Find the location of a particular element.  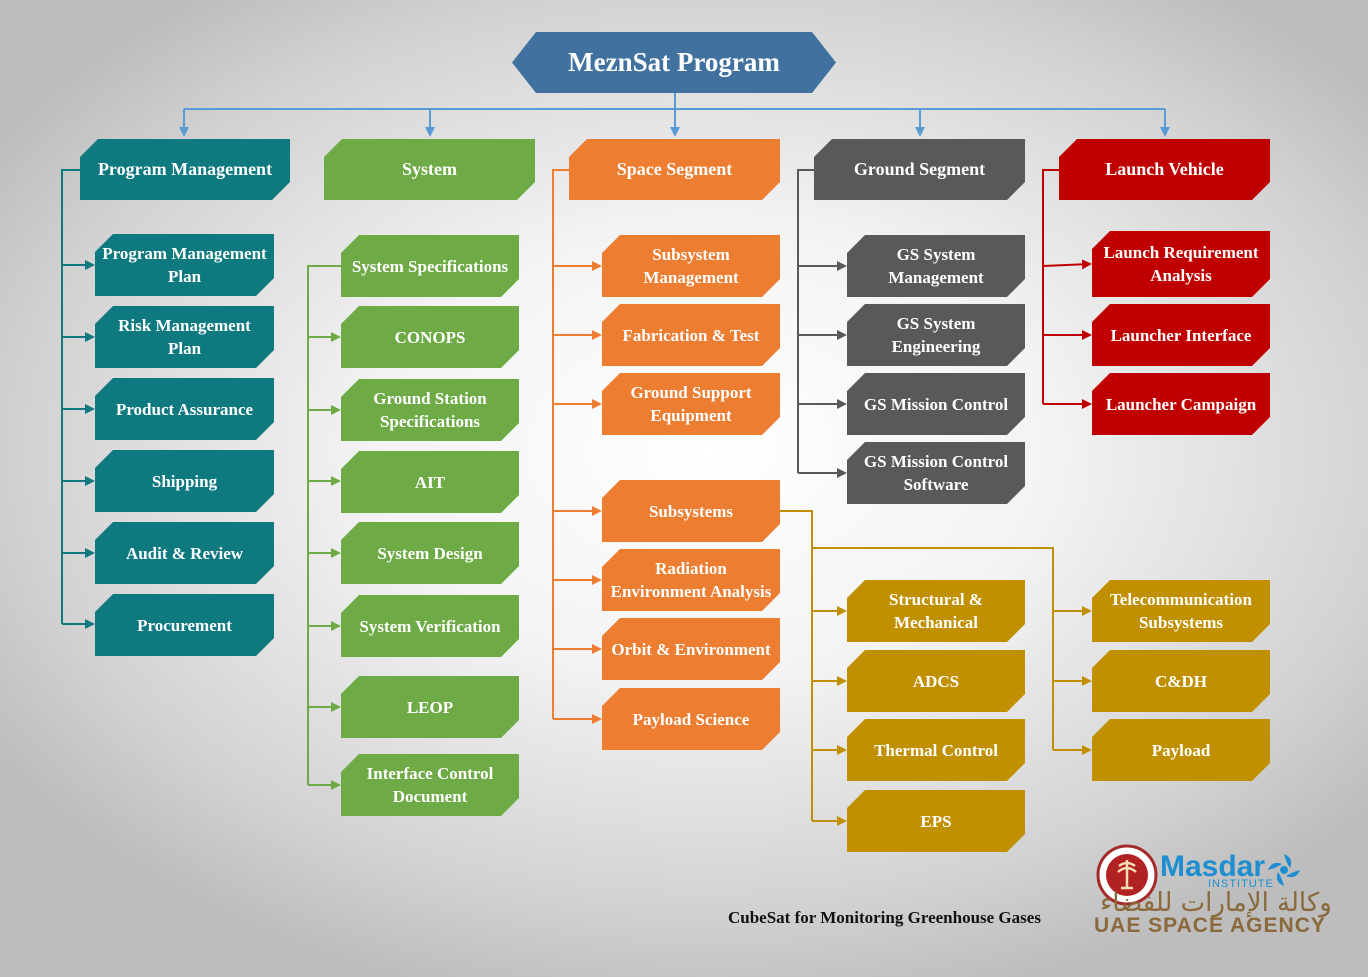

node-structural-mechanical: Structural & Mechanical is located at coordinates (936, 611).